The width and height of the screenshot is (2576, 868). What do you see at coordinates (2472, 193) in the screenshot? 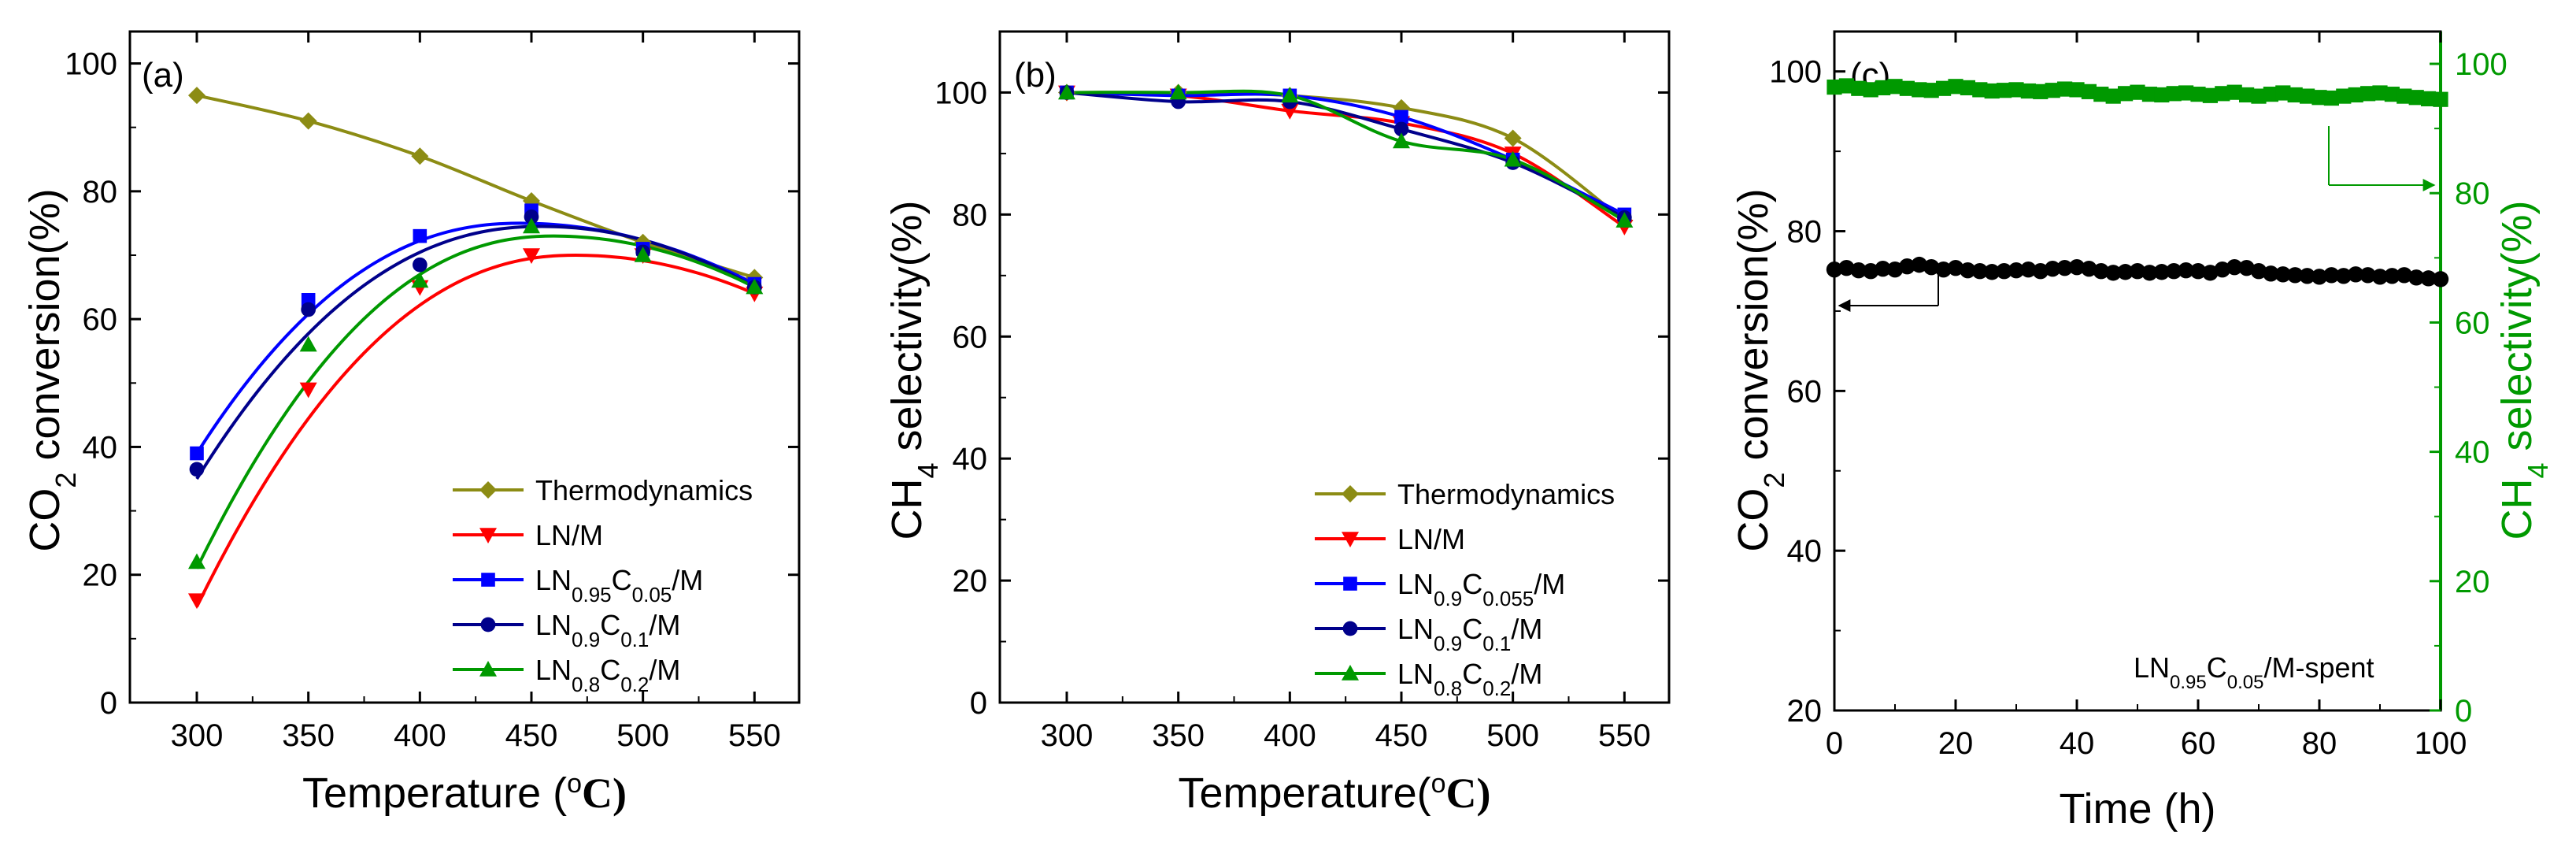
I see `y-right-tick-label: 80` at bounding box center [2472, 193].